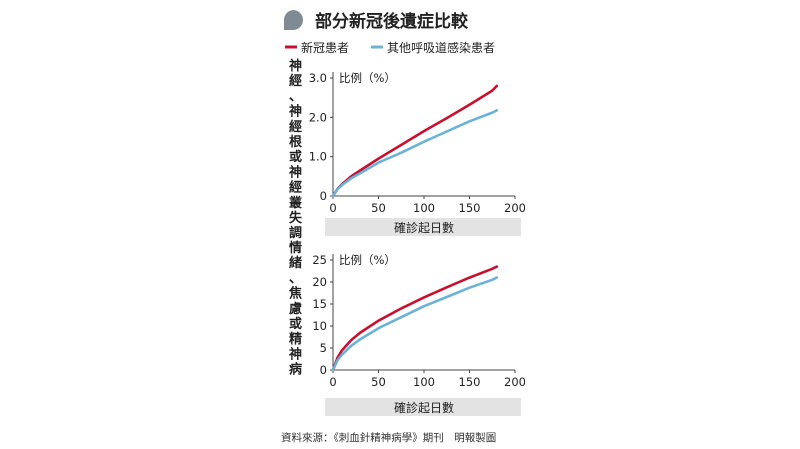  I want to click on legend-label-covid: 新冠患者, so click(325, 47).